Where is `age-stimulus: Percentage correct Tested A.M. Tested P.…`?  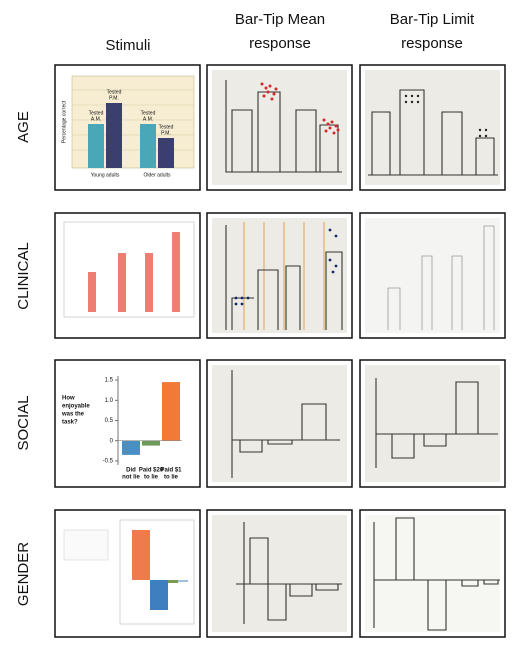 age-stimulus: Percentage correct Tested A.M. Tested P.… is located at coordinates (128, 126).